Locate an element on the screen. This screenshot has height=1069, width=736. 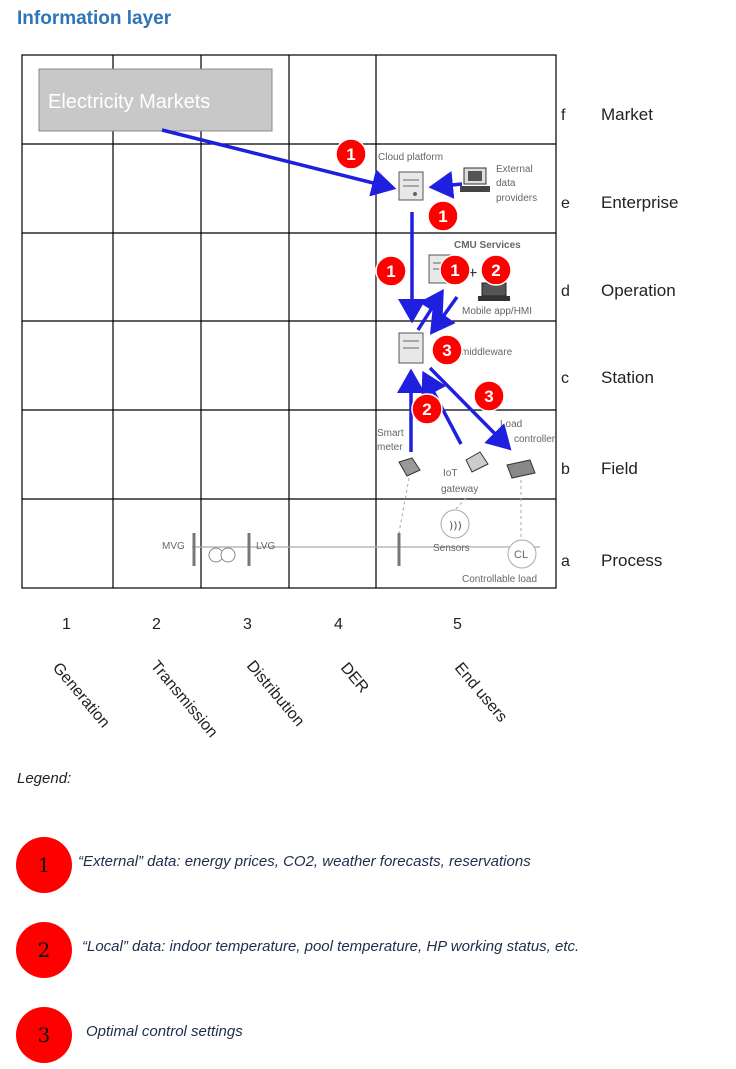
zone-name-enterprise: Enterprise is located at coordinates (639, 202).